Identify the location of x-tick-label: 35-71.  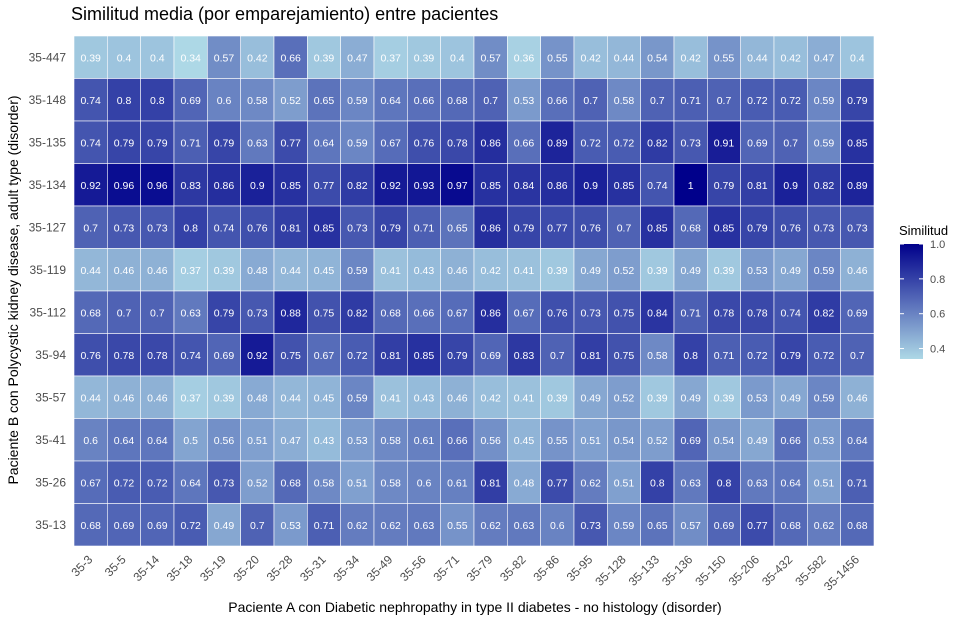
(446, 568).